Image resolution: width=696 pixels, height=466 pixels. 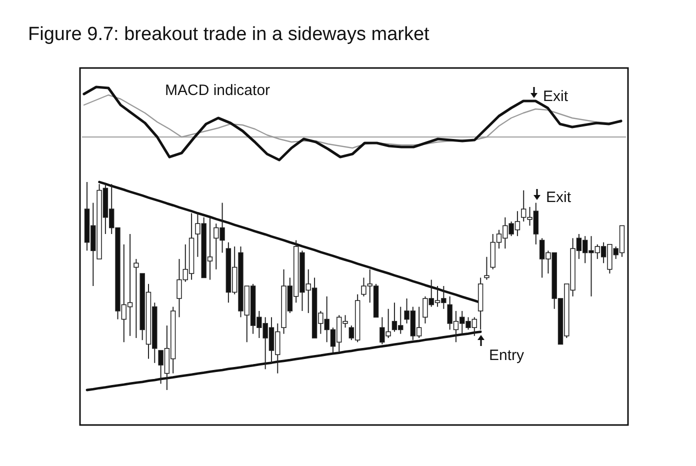 What do you see at coordinates (229, 34) in the screenshot?
I see `chart-title: Figure 9.7: breakout trade in a sideways market` at bounding box center [229, 34].